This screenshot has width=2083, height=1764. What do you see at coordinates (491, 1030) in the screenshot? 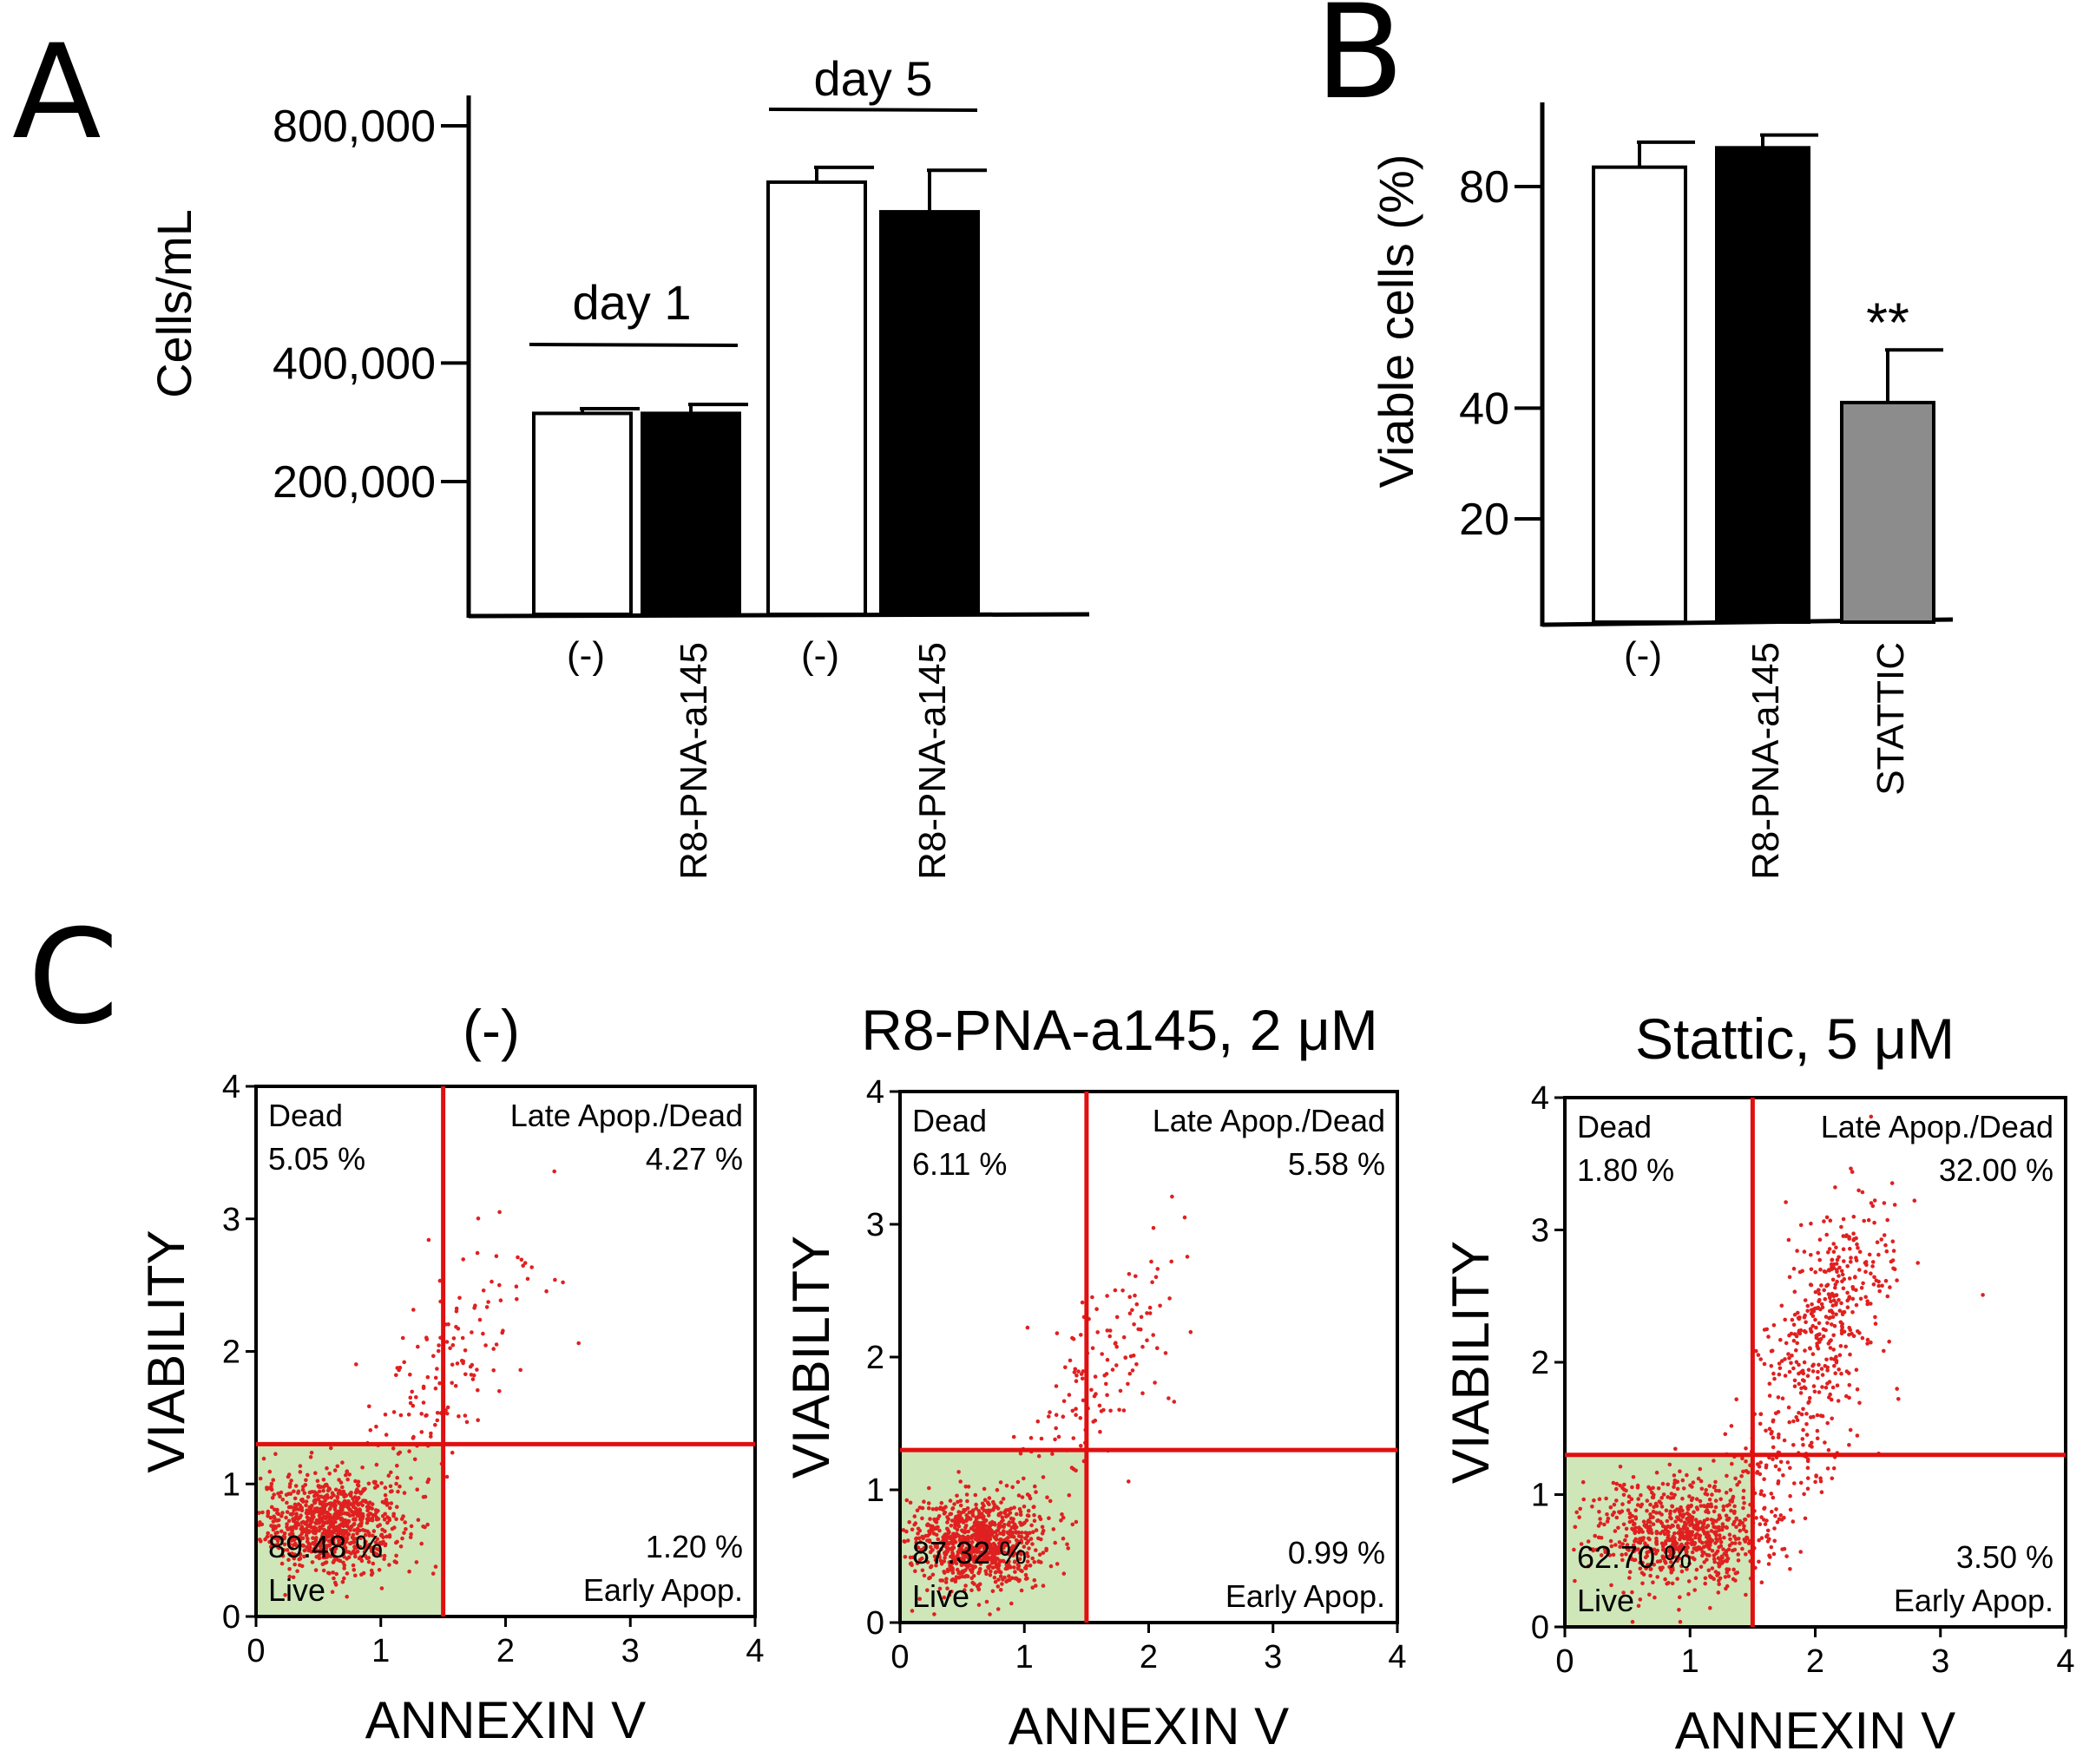
I see `flow-plot-title: (-)` at bounding box center [491, 1030].